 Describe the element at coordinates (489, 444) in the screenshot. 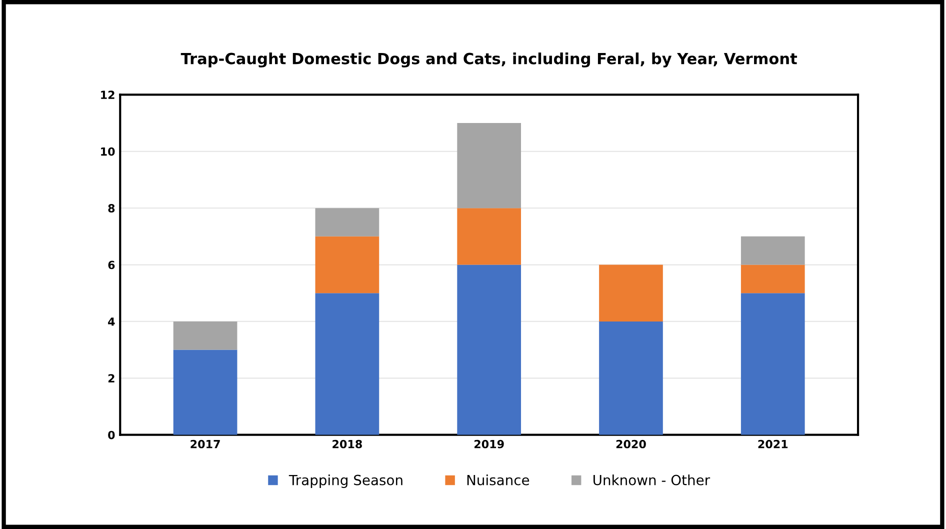

I see `x-tick-label: 2019` at that location.